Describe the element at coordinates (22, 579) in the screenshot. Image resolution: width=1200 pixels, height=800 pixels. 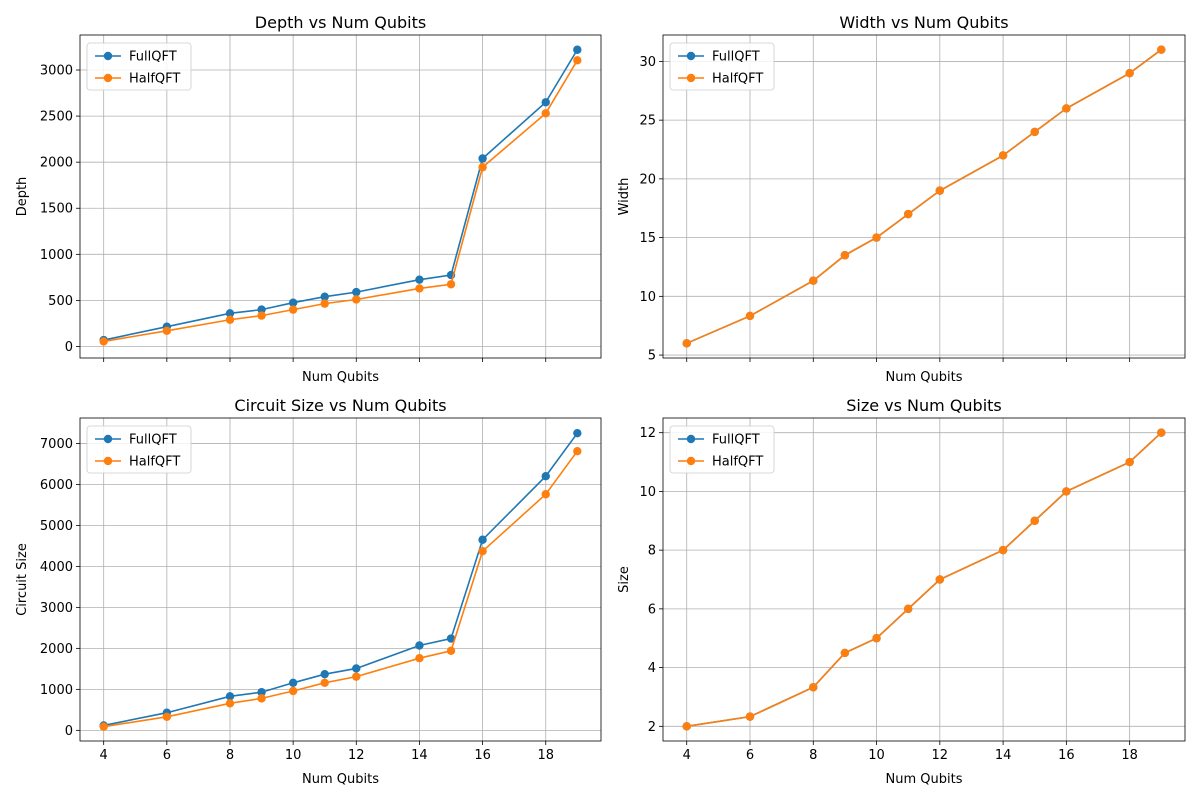
I see `y-axis-label: Circuit Size` at that location.